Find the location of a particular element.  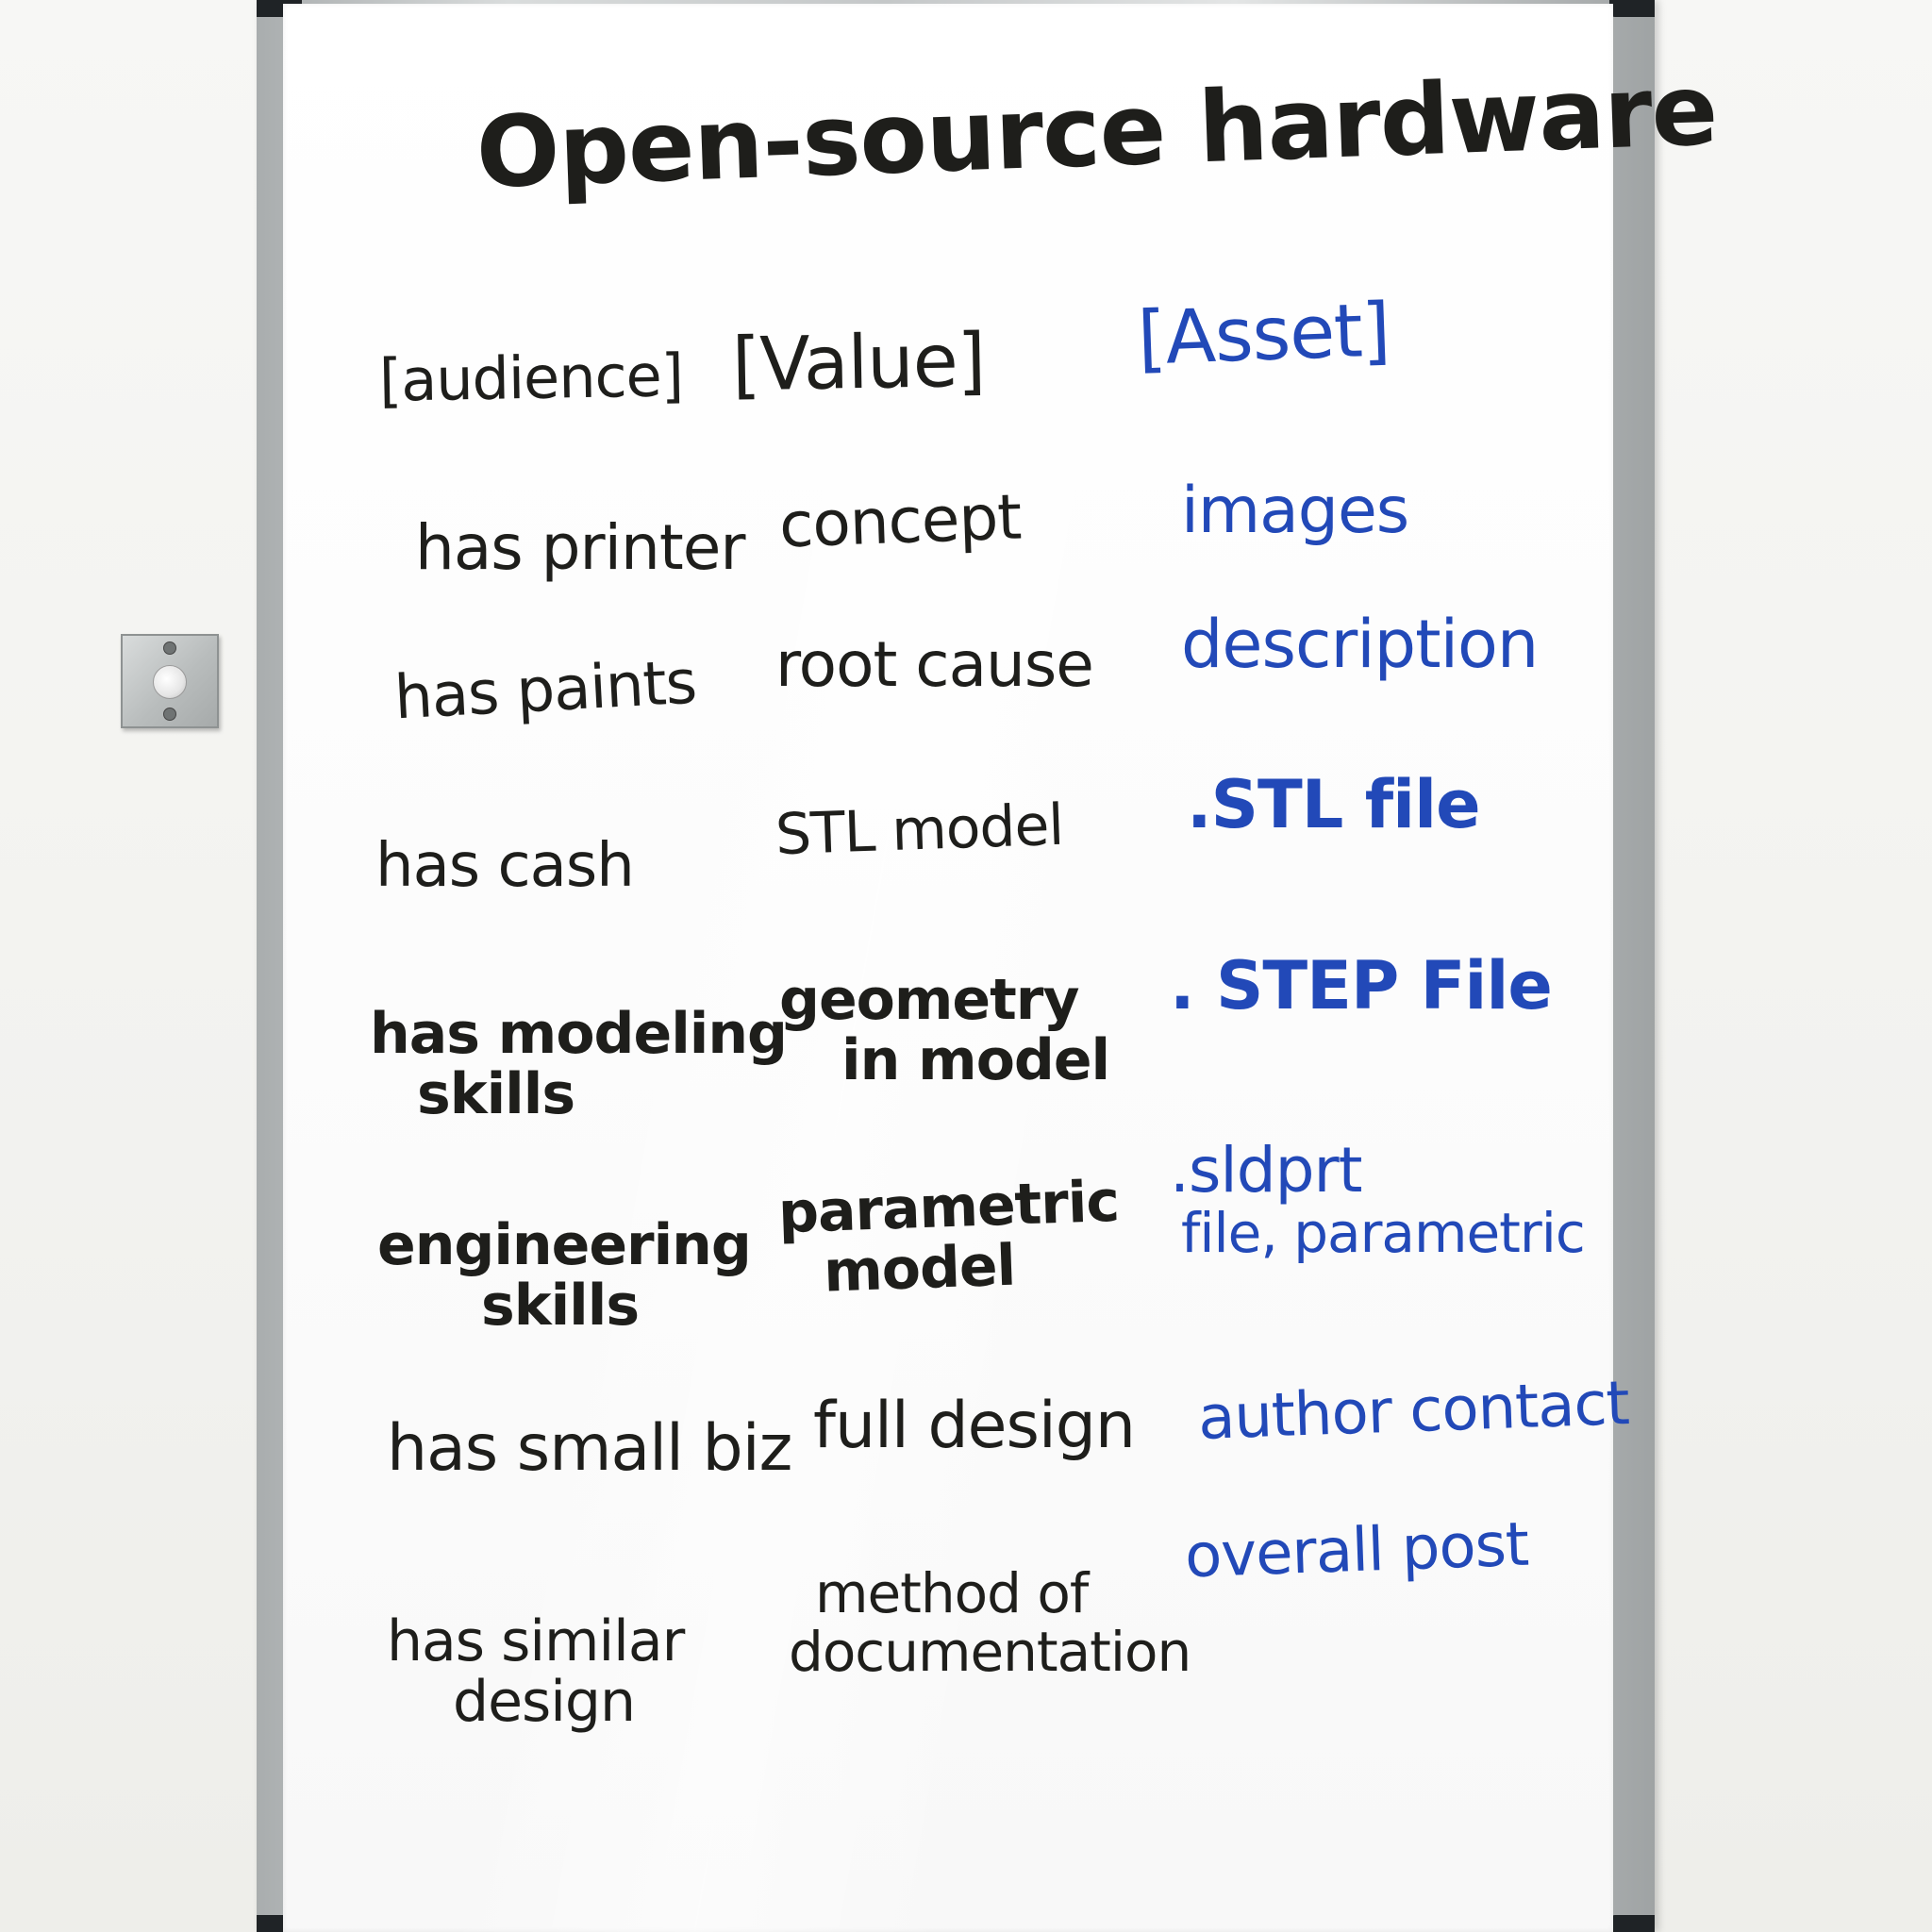

audience-item: engineering skills is located at coordinates (564, 1278).